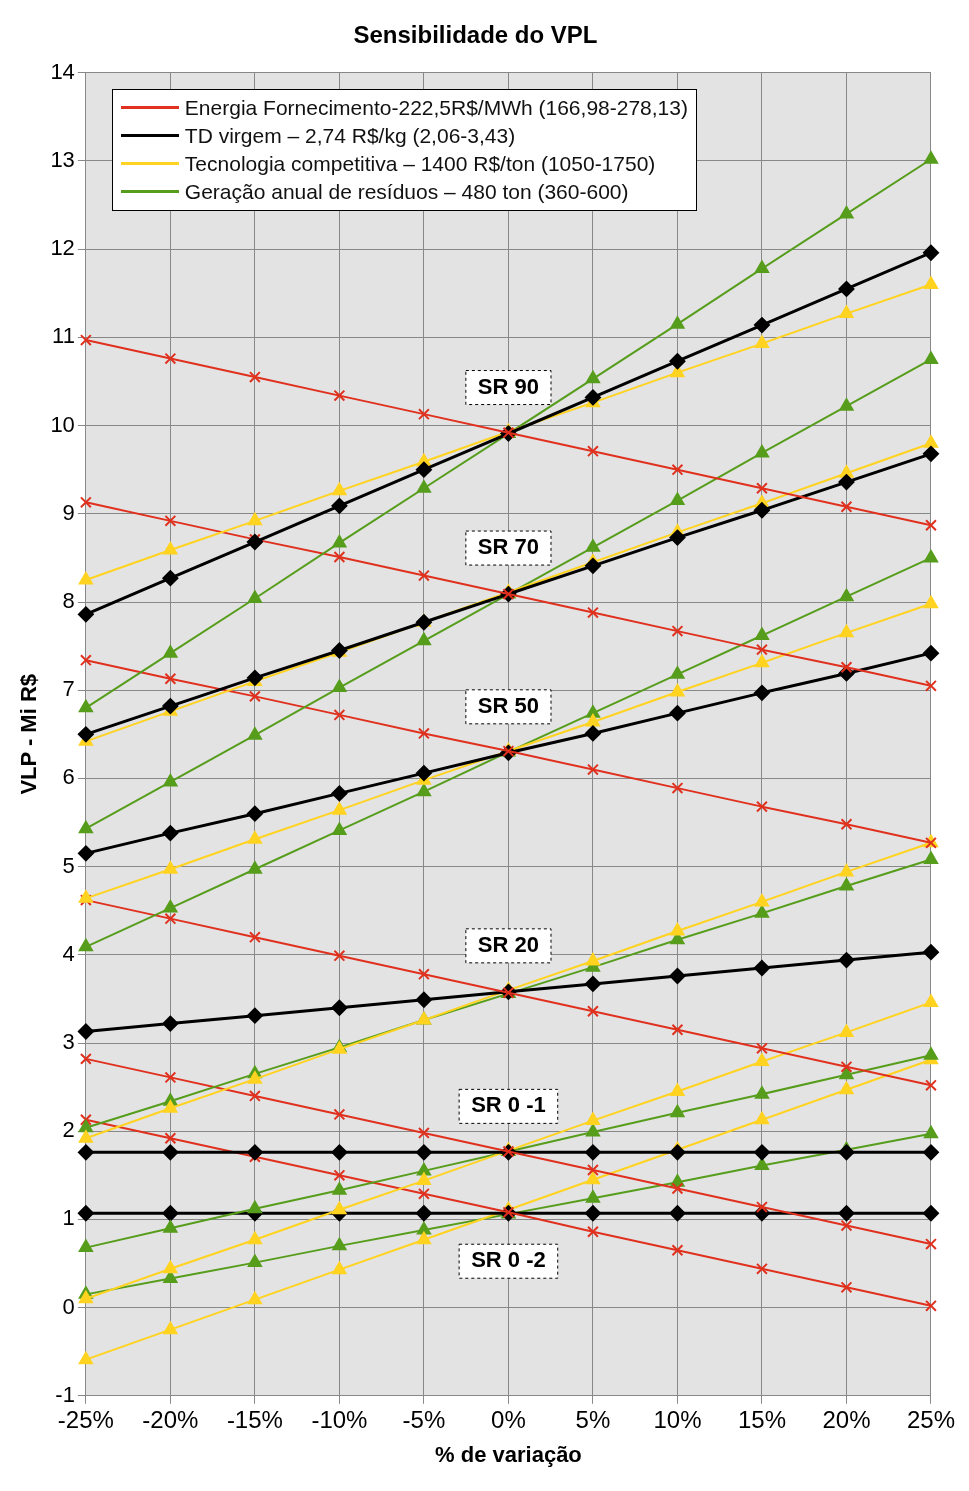  What do you see at coordinates (62, 160) in the screenshot?
I see `y-tick-label: 13` at bounding box center [62, 160].